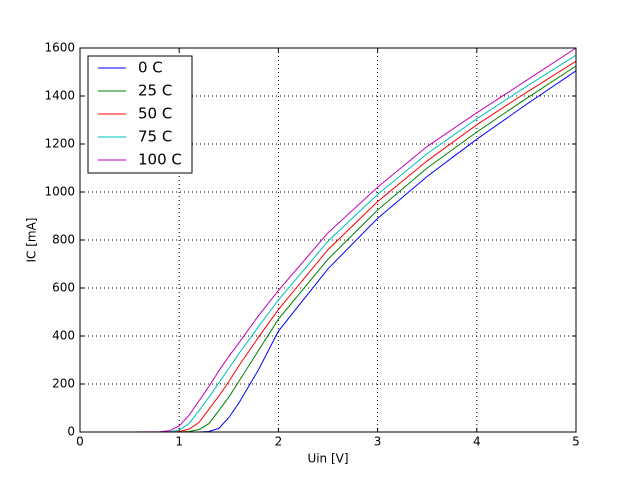 This screenshot has width=640, height=480. I want to click on legend-label: 0 C, so click(150, 68).